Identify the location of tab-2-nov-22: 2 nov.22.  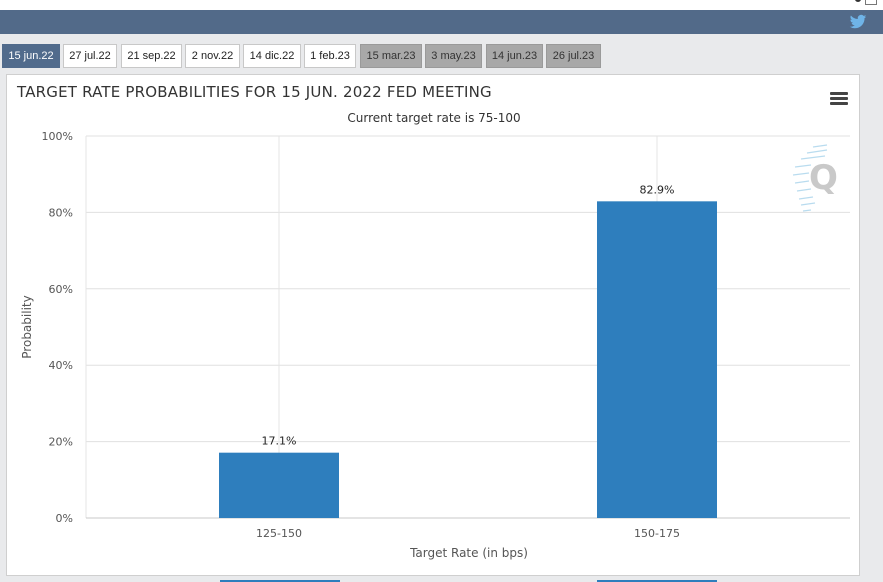
(212, 56).